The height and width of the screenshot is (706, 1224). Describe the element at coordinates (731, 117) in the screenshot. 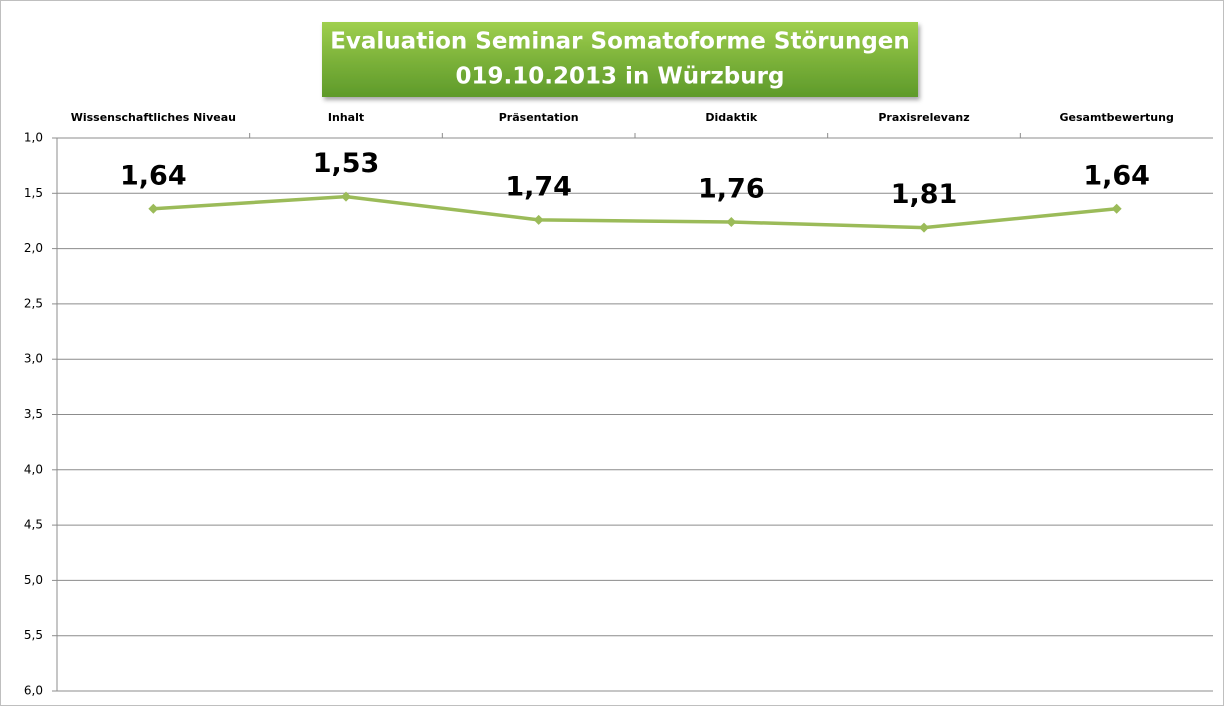

I see `x-tick-label: Didaktik` at that location.